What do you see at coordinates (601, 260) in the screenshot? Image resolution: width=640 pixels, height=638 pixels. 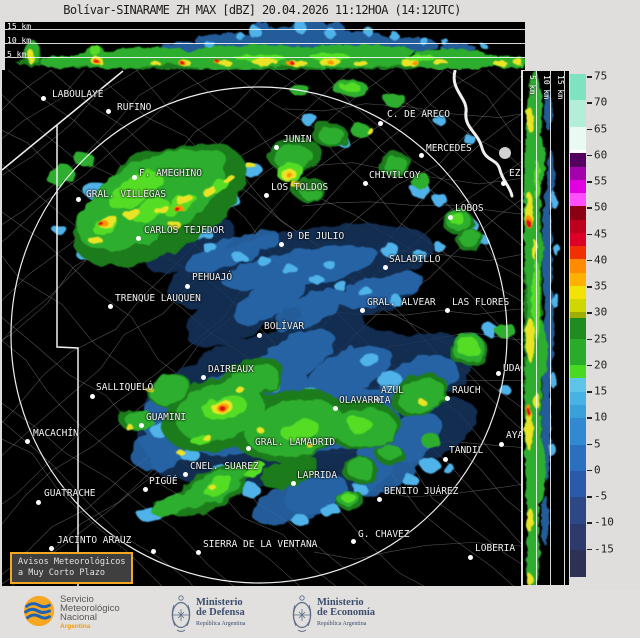 I see `colorbar-tick-label: 40` at bounding box center [601, 260].